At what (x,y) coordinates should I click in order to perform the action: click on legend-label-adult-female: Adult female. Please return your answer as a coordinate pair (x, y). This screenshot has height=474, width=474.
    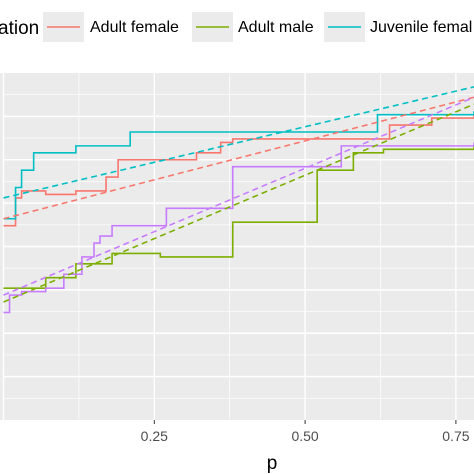
    Looking at the image, I should click on (134, 27).